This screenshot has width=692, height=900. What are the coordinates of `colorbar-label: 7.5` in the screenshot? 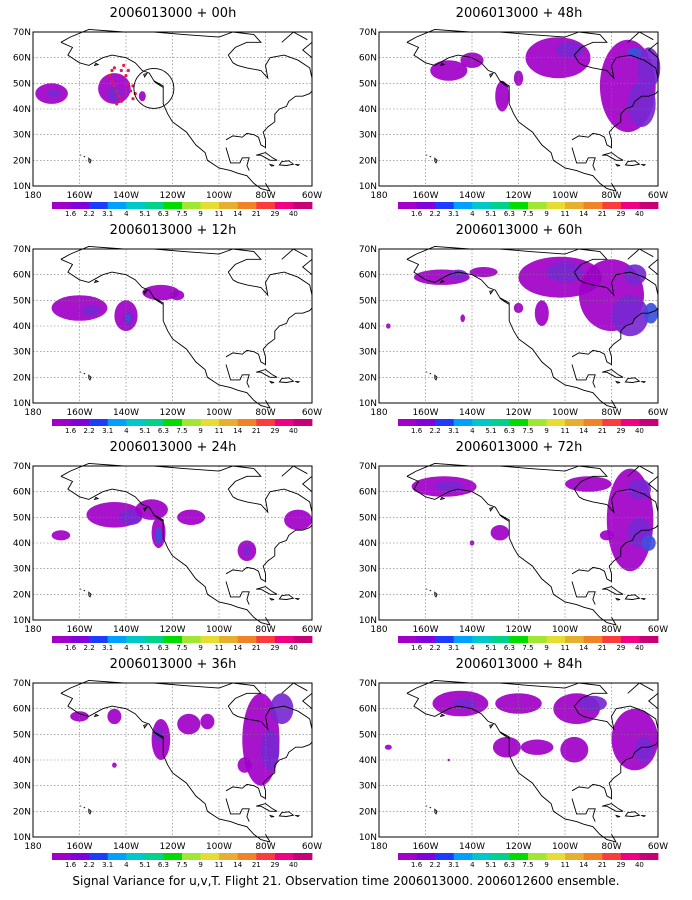 It's located at (527, 430).